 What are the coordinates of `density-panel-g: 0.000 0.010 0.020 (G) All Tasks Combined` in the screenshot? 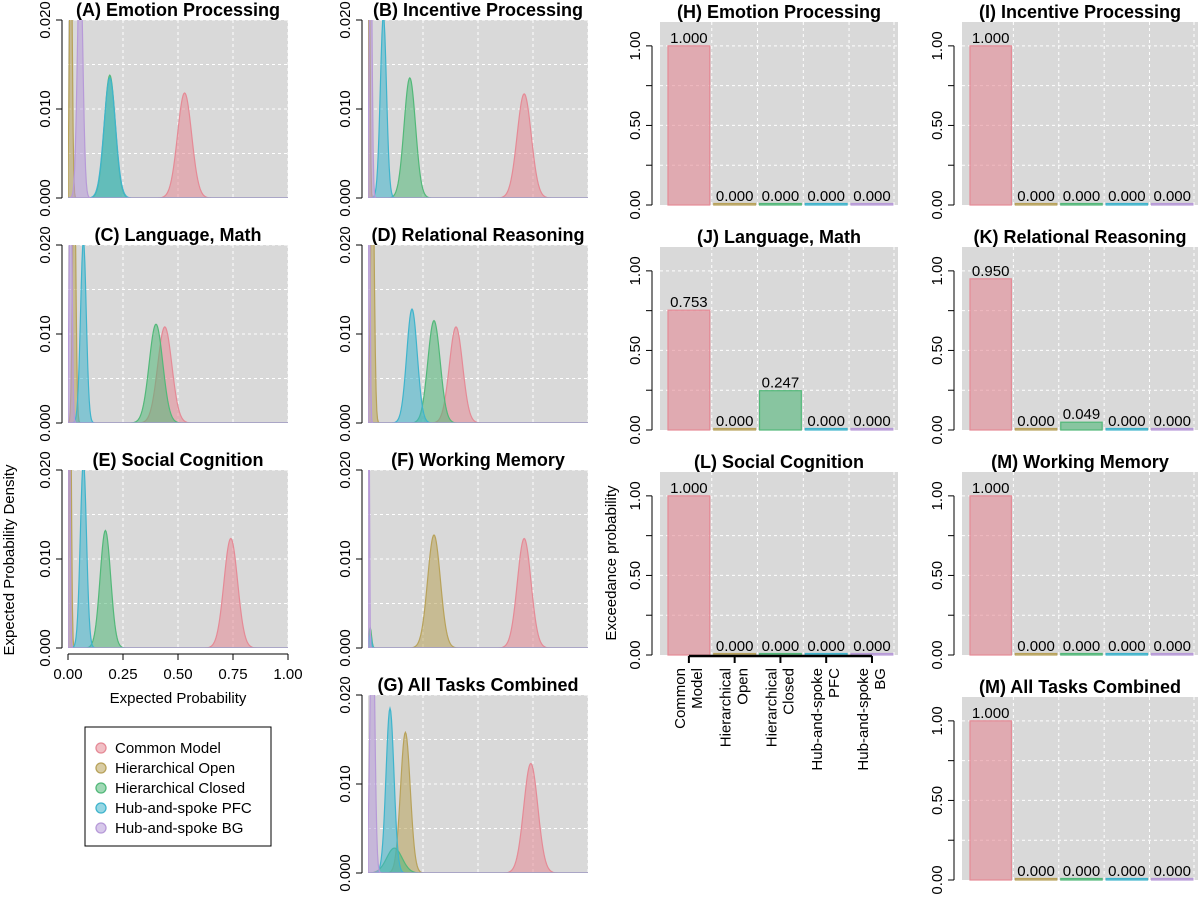 It's located at (463, 783).